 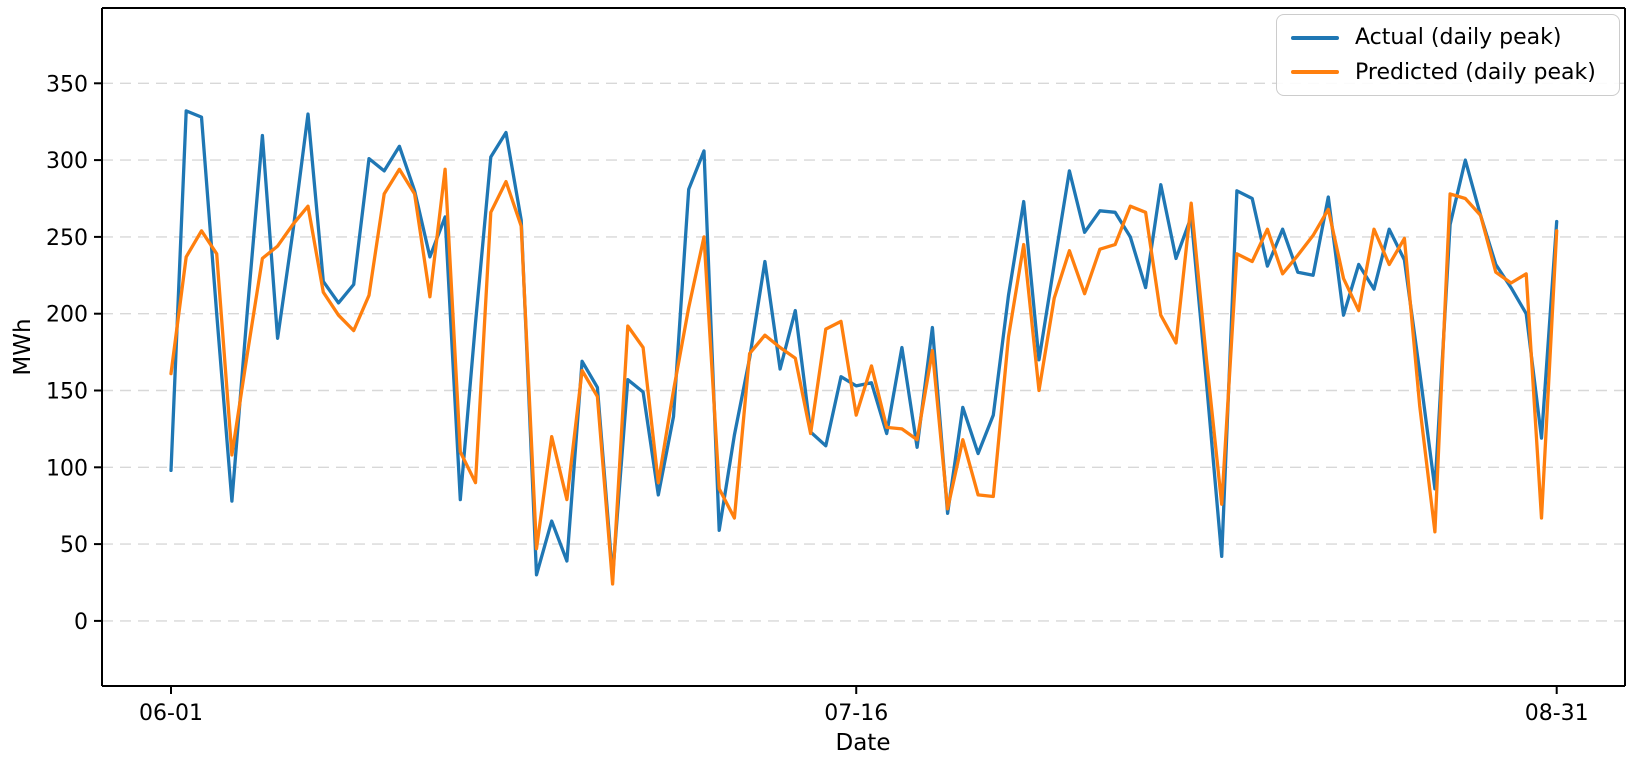 What do you see at coordinates (1315, 37) in the screenshot?
I see `actual-line-sample-icon` at bounding box center [1315, 37].